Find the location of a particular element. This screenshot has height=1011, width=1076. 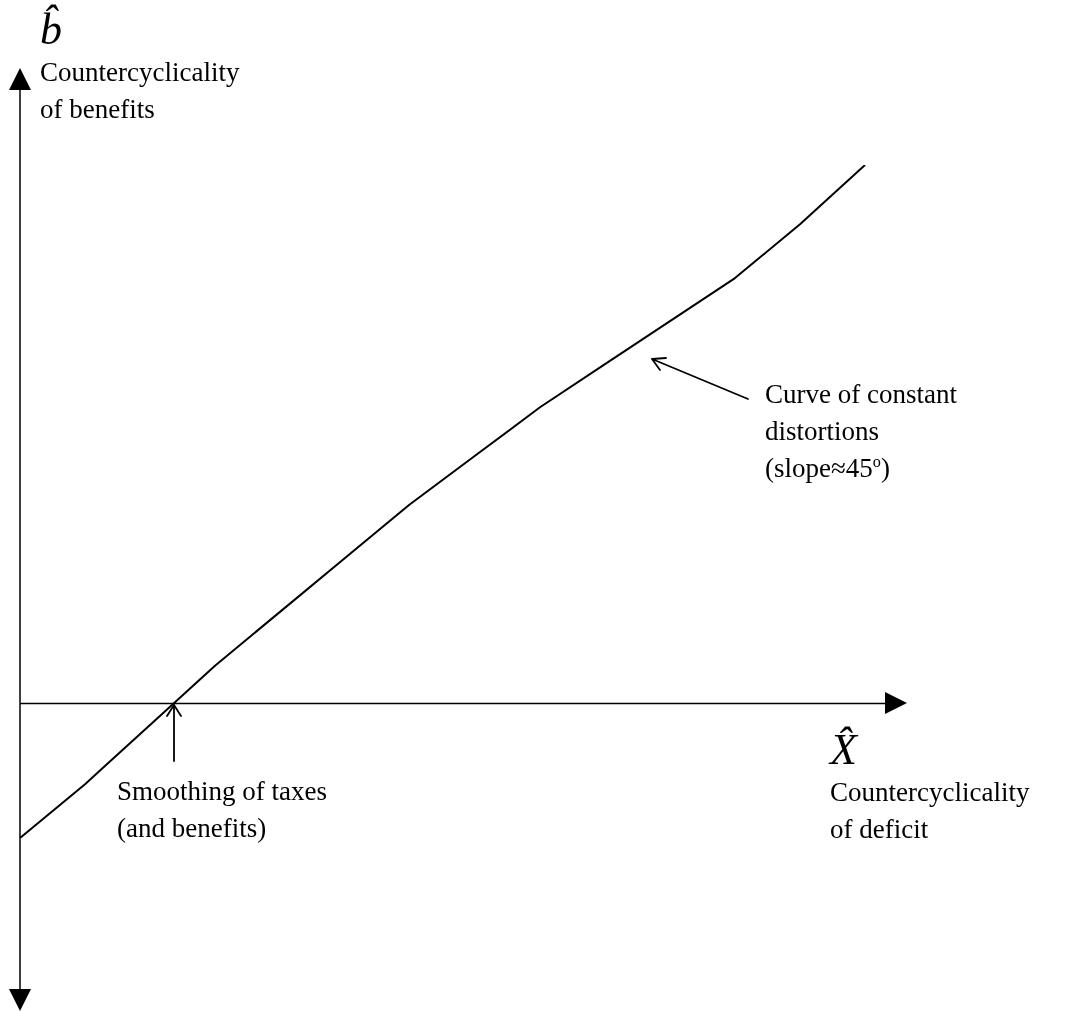

x-axis-title: X̂ Countercyclicality of deficit is located at coordinates (930, 785).